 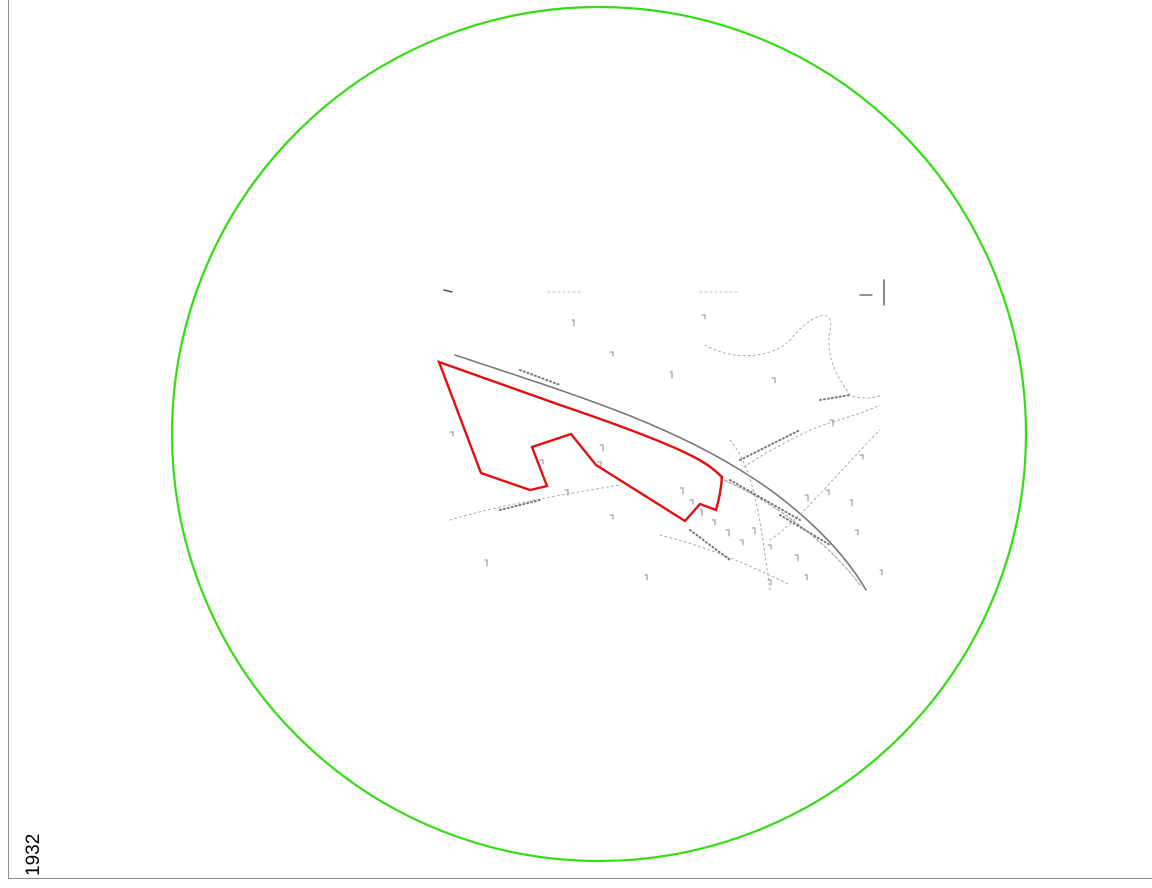 I want to click on road-line, so click(x=750, y=515).